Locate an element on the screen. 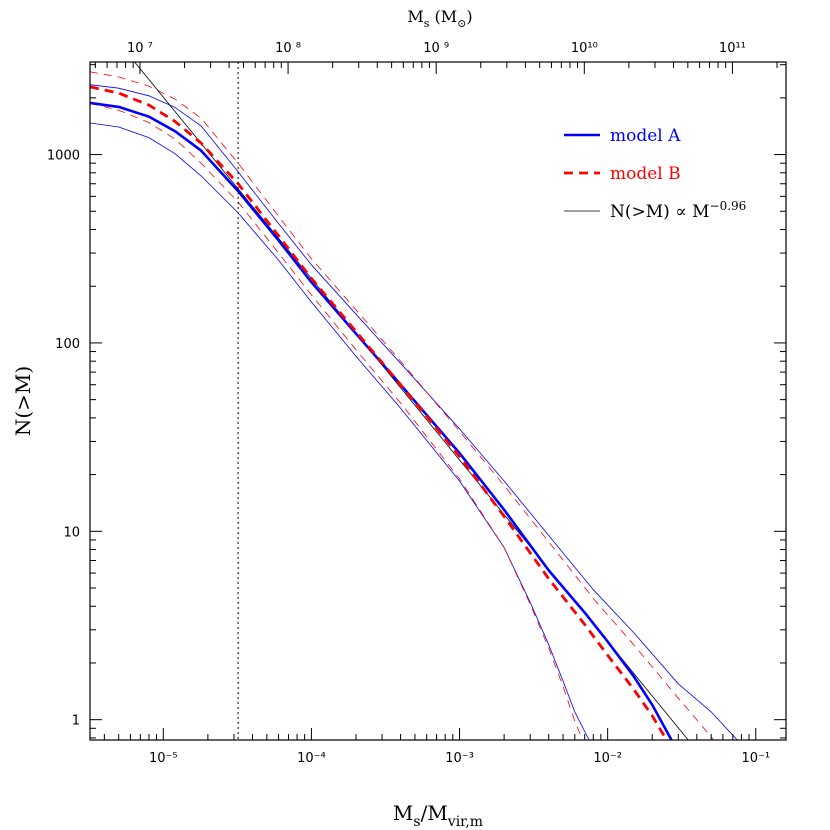 This screenshot has width=830, height=830. x-tick-label: 10⁻² is located at coordinates (607, 758).